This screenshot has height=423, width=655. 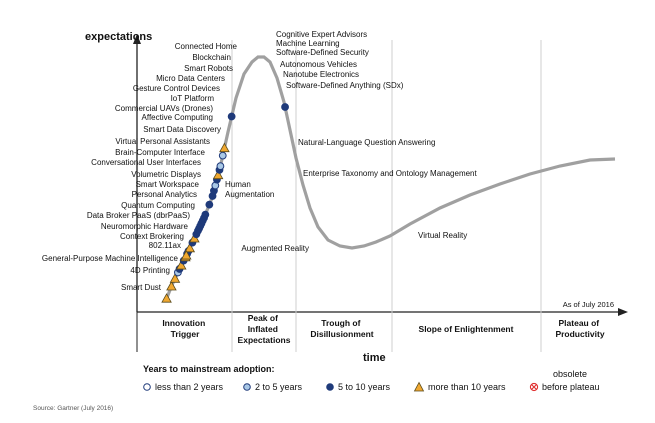 I want to click on label-affective-computing: Affective Computing, so click(x=177, y=117).